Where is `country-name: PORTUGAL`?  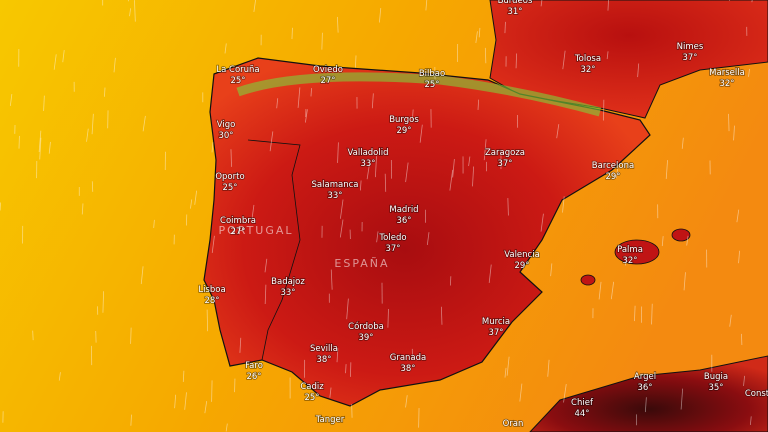 country-name: PORTUGAL is located at coordinates (255, 230).